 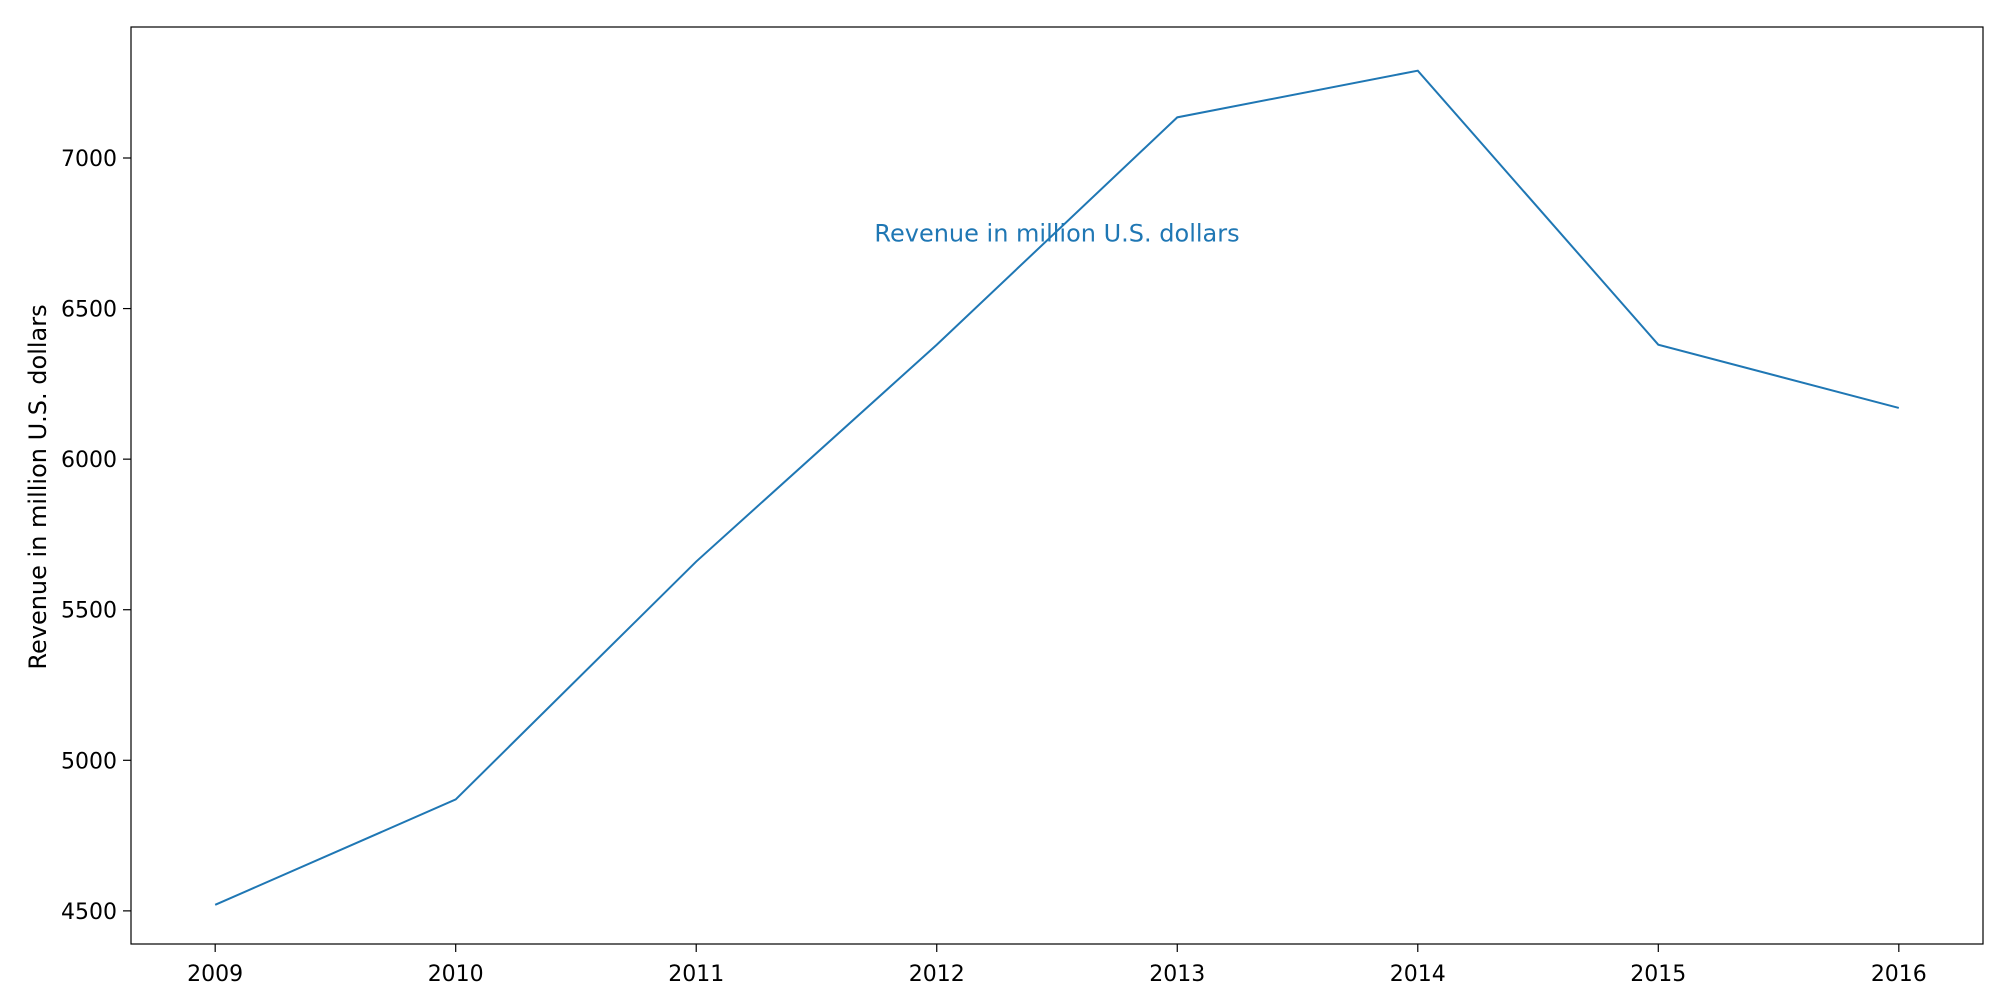 What do you see at coordinates (937, 974) in the screenshot?
I see `x-tick-label-2012: 2012` at bounding box center [937, 974].